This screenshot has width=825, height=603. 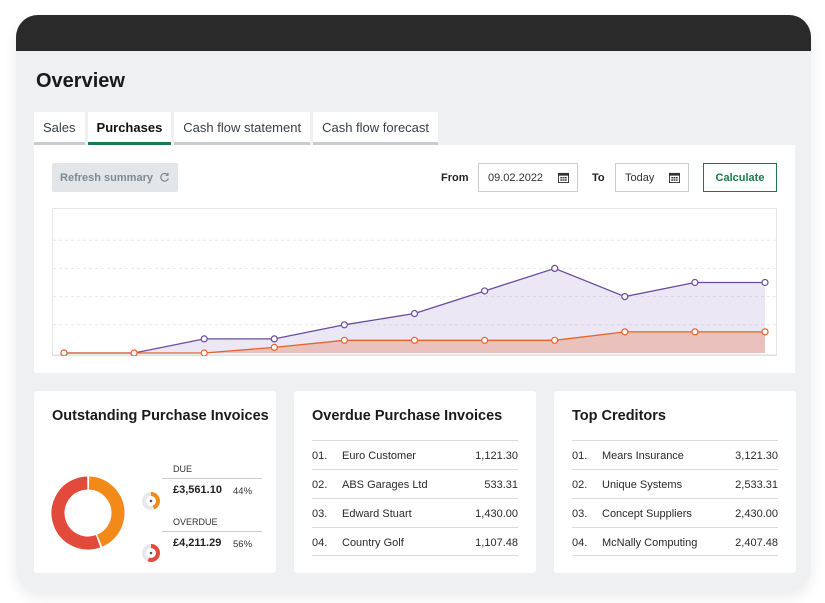 What do you see at coordinates (650, 543) in the screenshot?
I see `creditor-name: McNally Computing` at bounding box center [650, 543].